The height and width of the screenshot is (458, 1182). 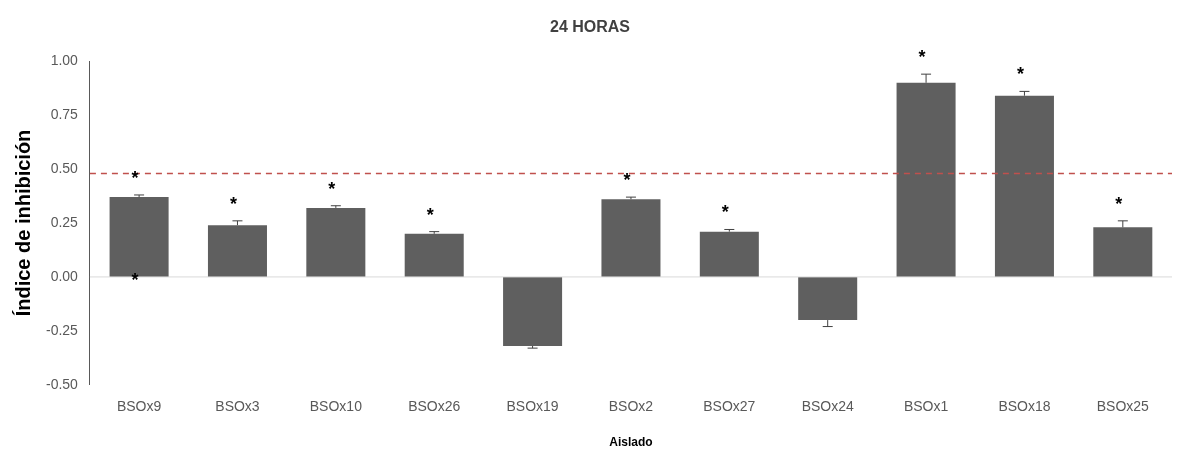 What do you see at coordinates (1123, 406) in the screenshot?
I see `x-tick-label: BSOx25` at bounding box center [1123, 406].